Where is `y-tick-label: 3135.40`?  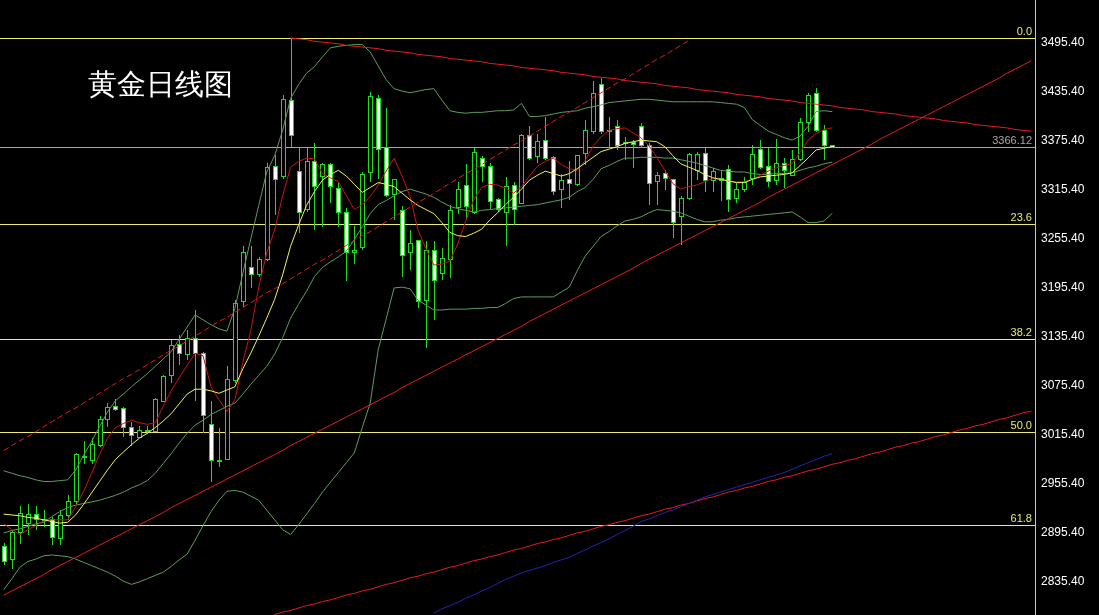
y-tick-label: 3135.40 is located at coordinates (1063, 335).